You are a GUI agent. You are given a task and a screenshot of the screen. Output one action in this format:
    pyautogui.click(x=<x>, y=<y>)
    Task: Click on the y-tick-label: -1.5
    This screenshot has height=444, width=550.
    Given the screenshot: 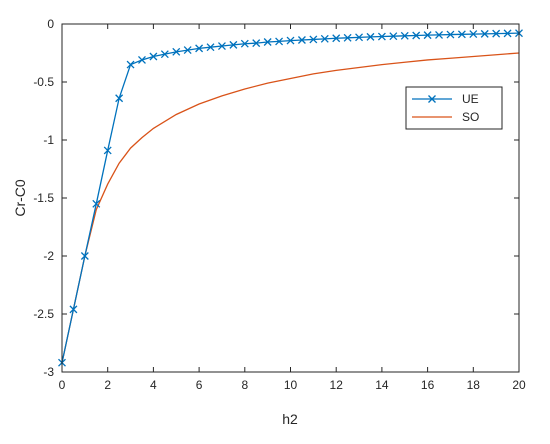 What is the action you would take?
    pyautogui.click(x=43, y=198)
    